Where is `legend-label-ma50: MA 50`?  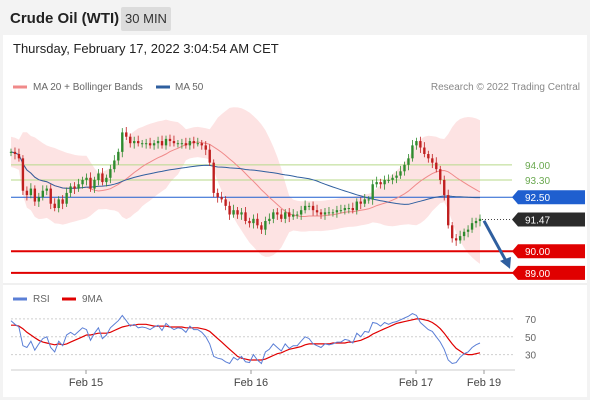
legend-label-ma50: MA 50 is located at coordinates (189, 87).